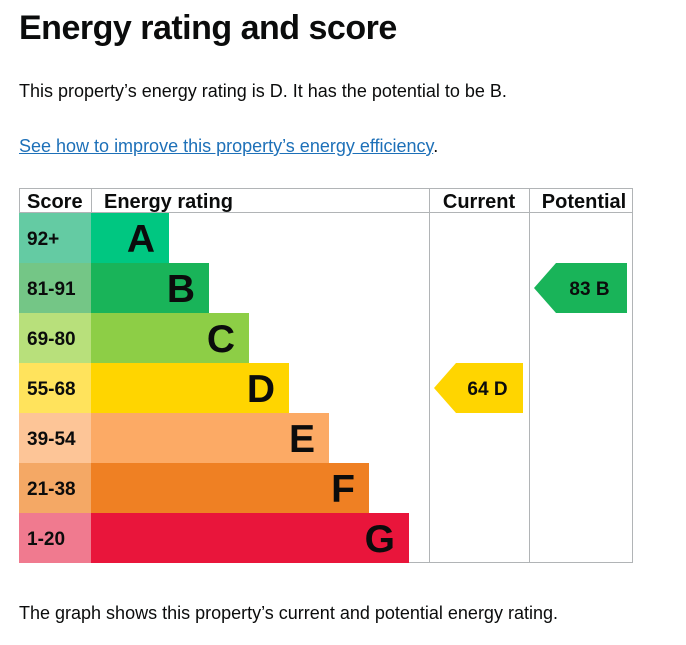 This screenshot has height=645, width=686. I want to click on score-cell-e, so click(55, 438).